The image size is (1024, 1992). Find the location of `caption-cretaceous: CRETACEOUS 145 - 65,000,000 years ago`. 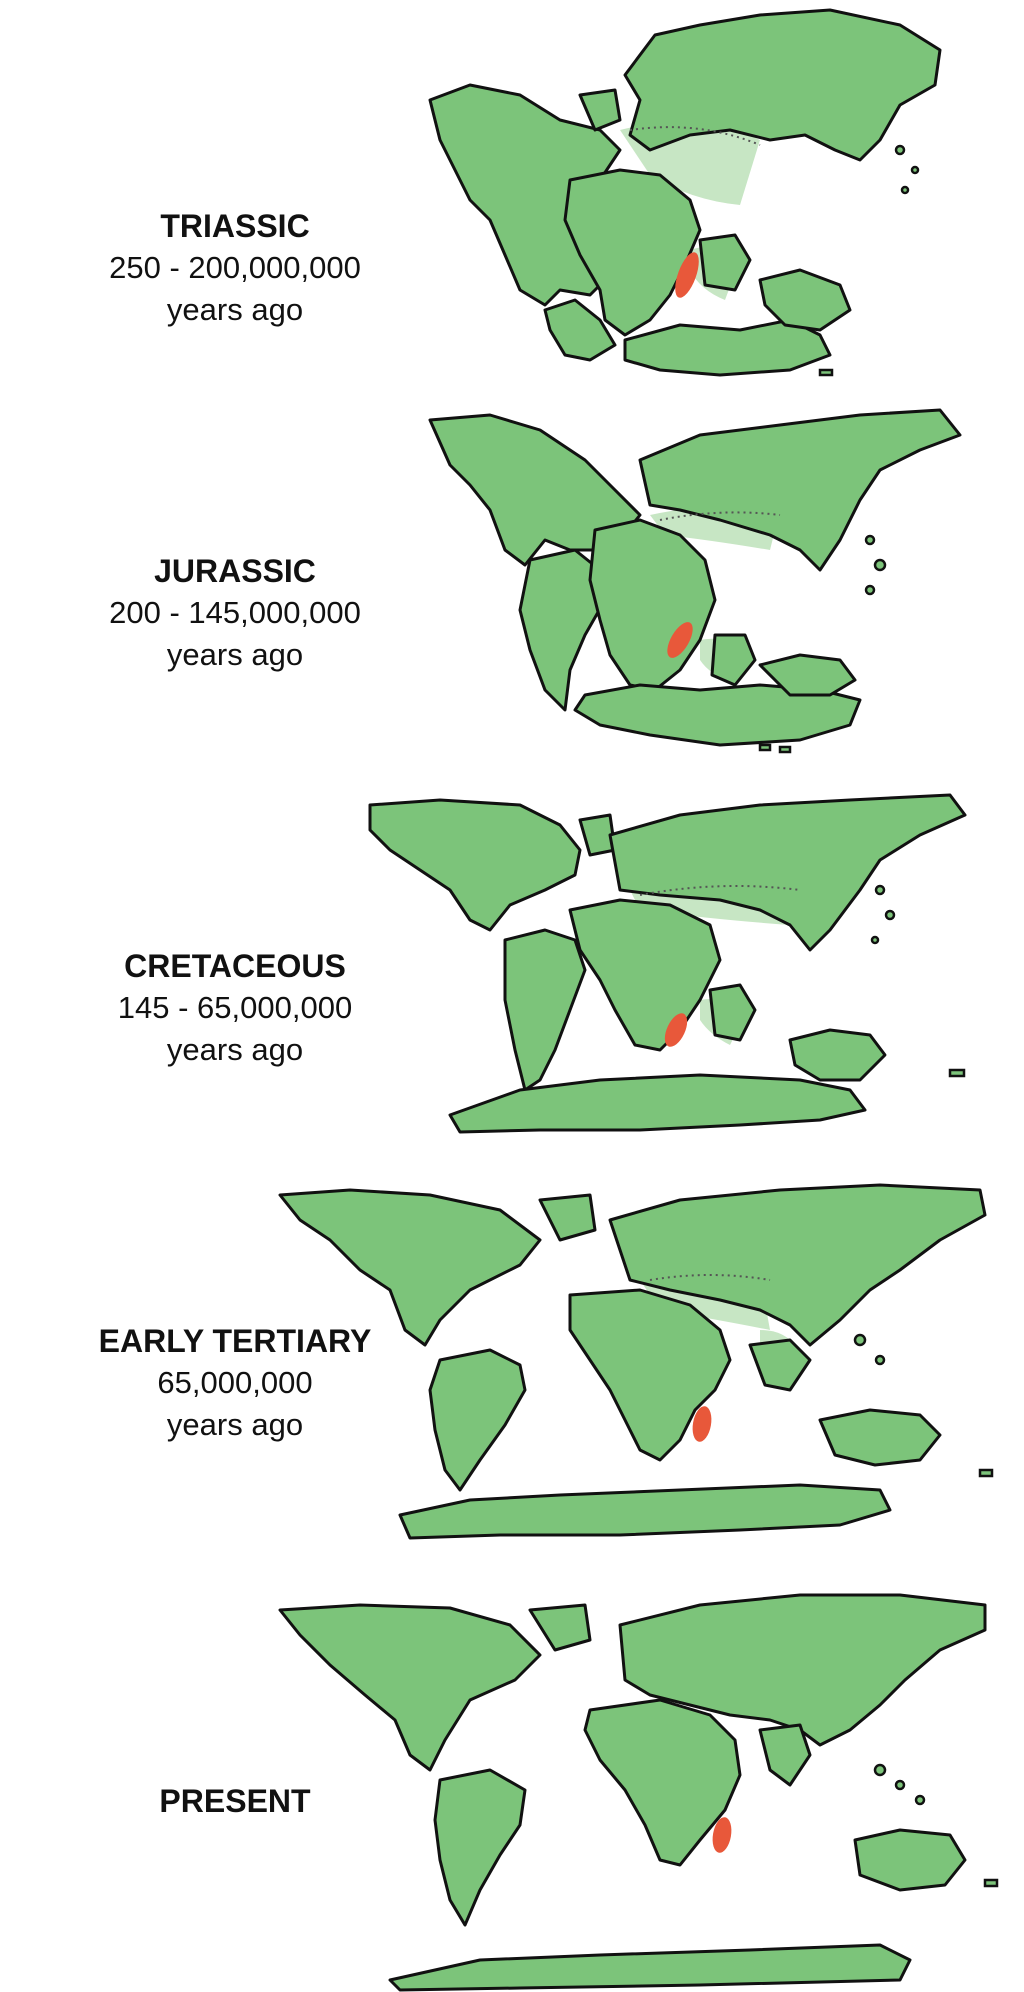

caption-cretaceous: CRETACEOUS 145 - 65,000,000 years ago is located at coordinates (235, 1008).